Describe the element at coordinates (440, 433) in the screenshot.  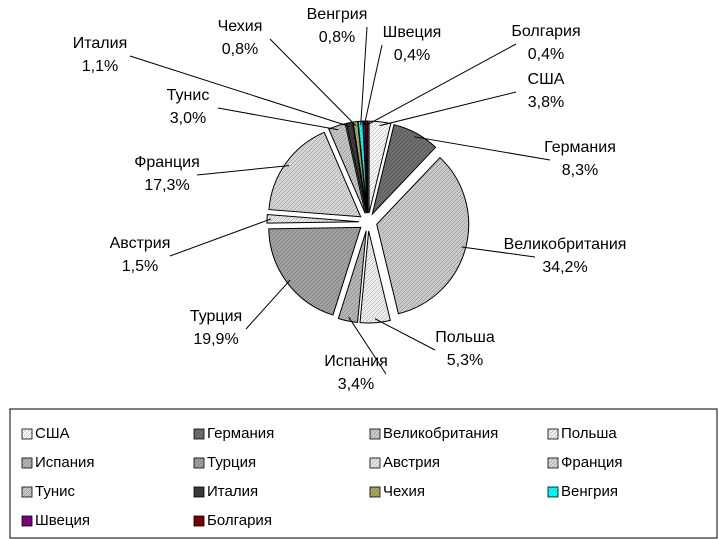
I see `legend-label: Великобритания` at that location.